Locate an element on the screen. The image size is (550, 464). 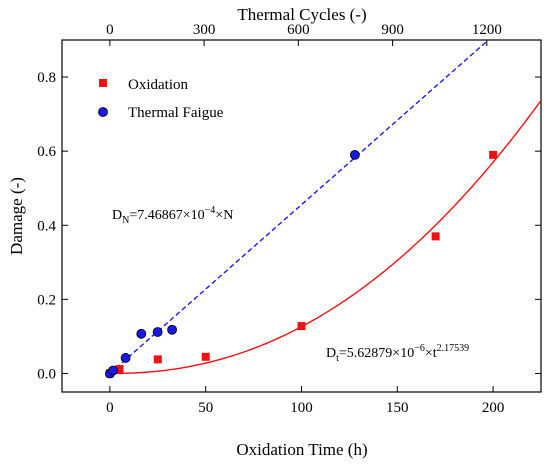
x2-tick-label: 300 is located at coordinates (204, 30).